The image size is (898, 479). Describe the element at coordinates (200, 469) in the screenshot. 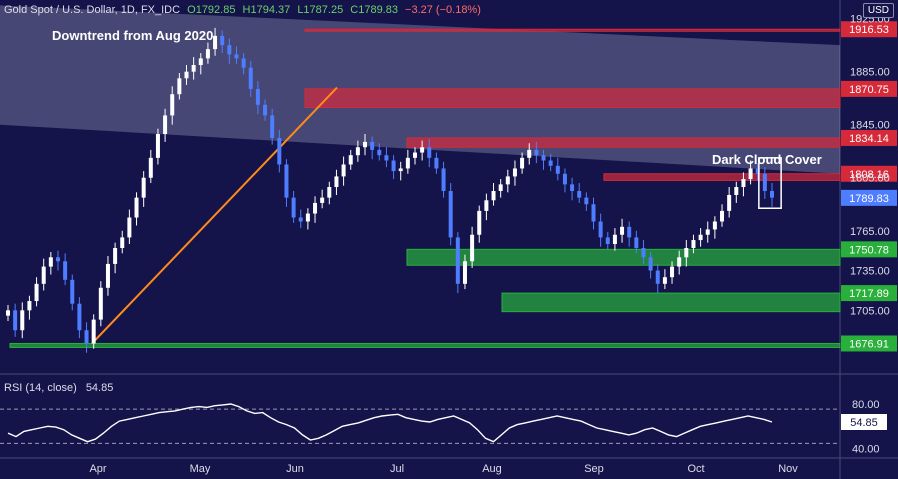

I see `x-tick-label: May` at that location.